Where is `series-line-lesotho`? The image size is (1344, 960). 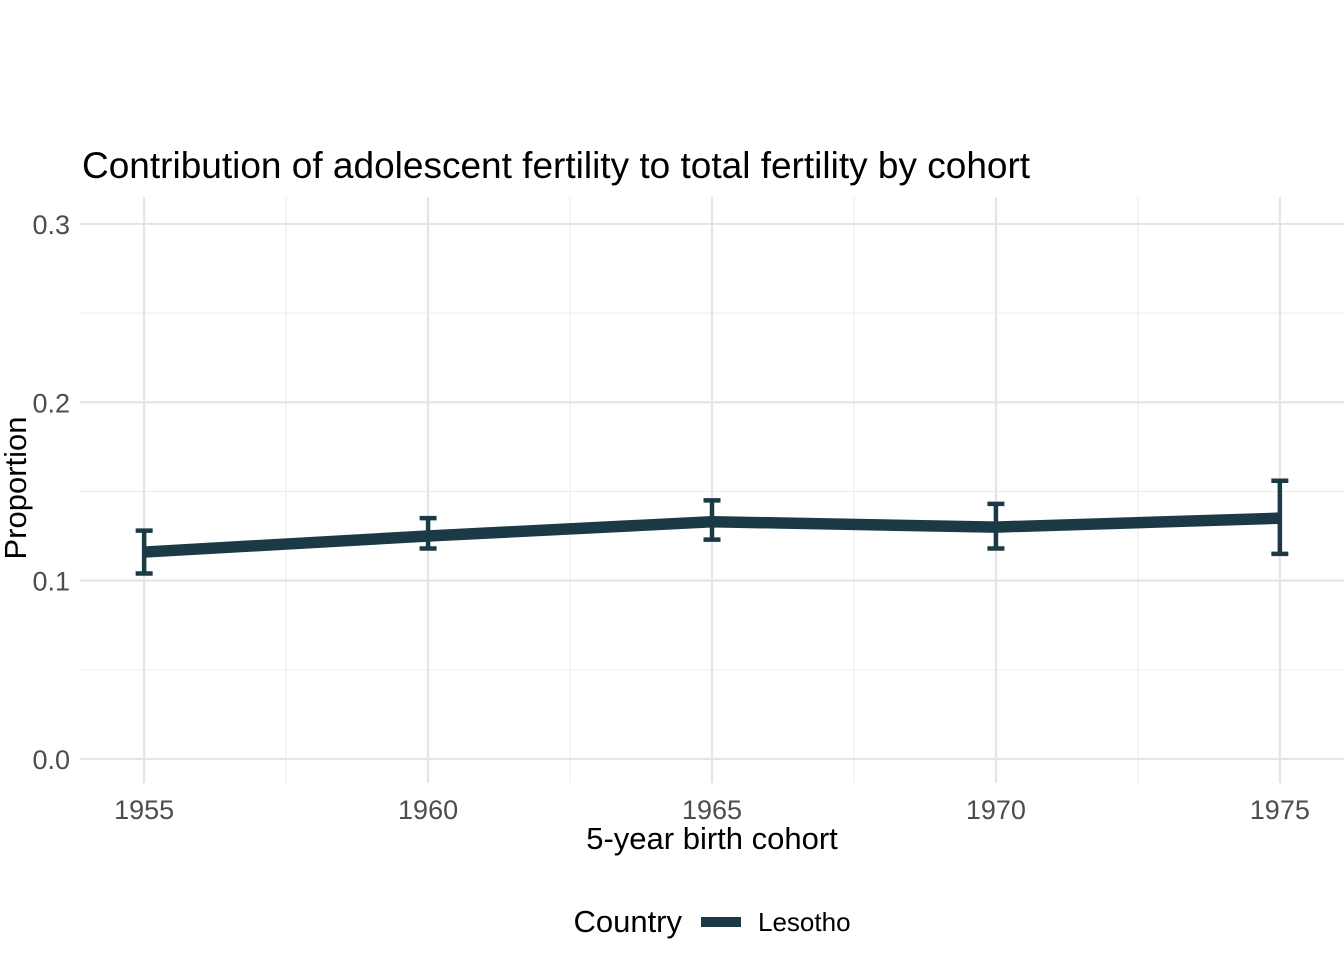
series-line-lesotho is located at coordinates (712, 535).